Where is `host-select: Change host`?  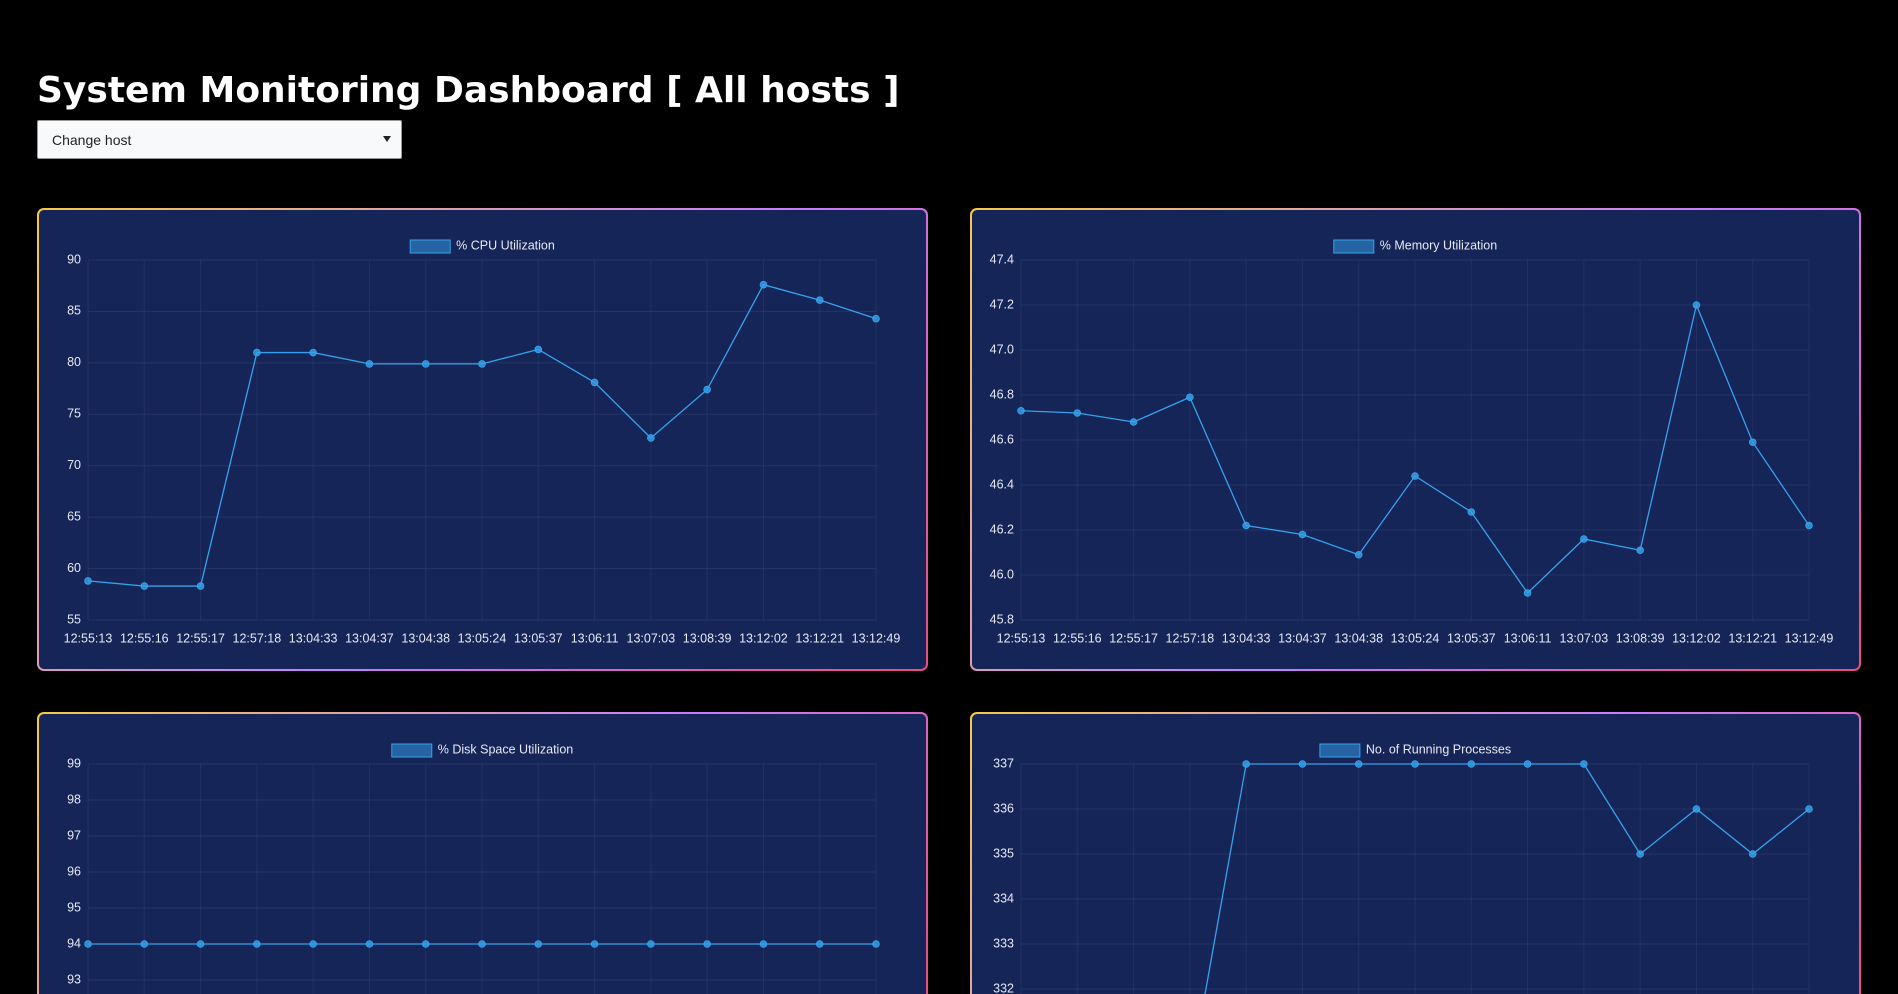 host-select: Change host is located at coordinates (219, 139).